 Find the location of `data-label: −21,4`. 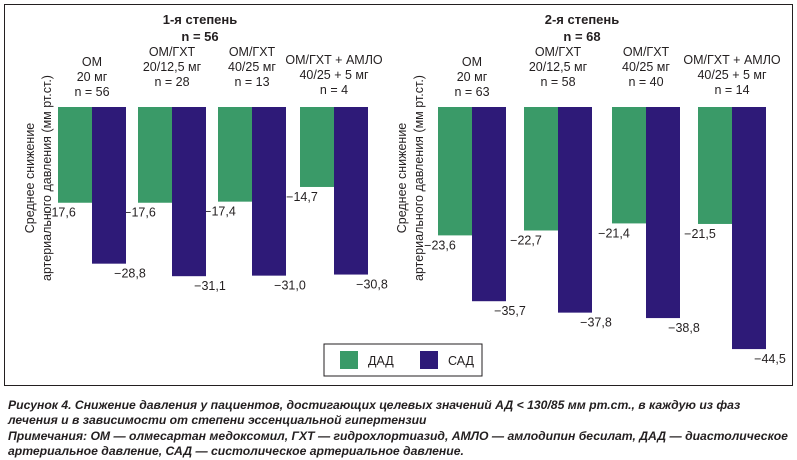

data-label: −21,4 is located at coordinates (614, 233).